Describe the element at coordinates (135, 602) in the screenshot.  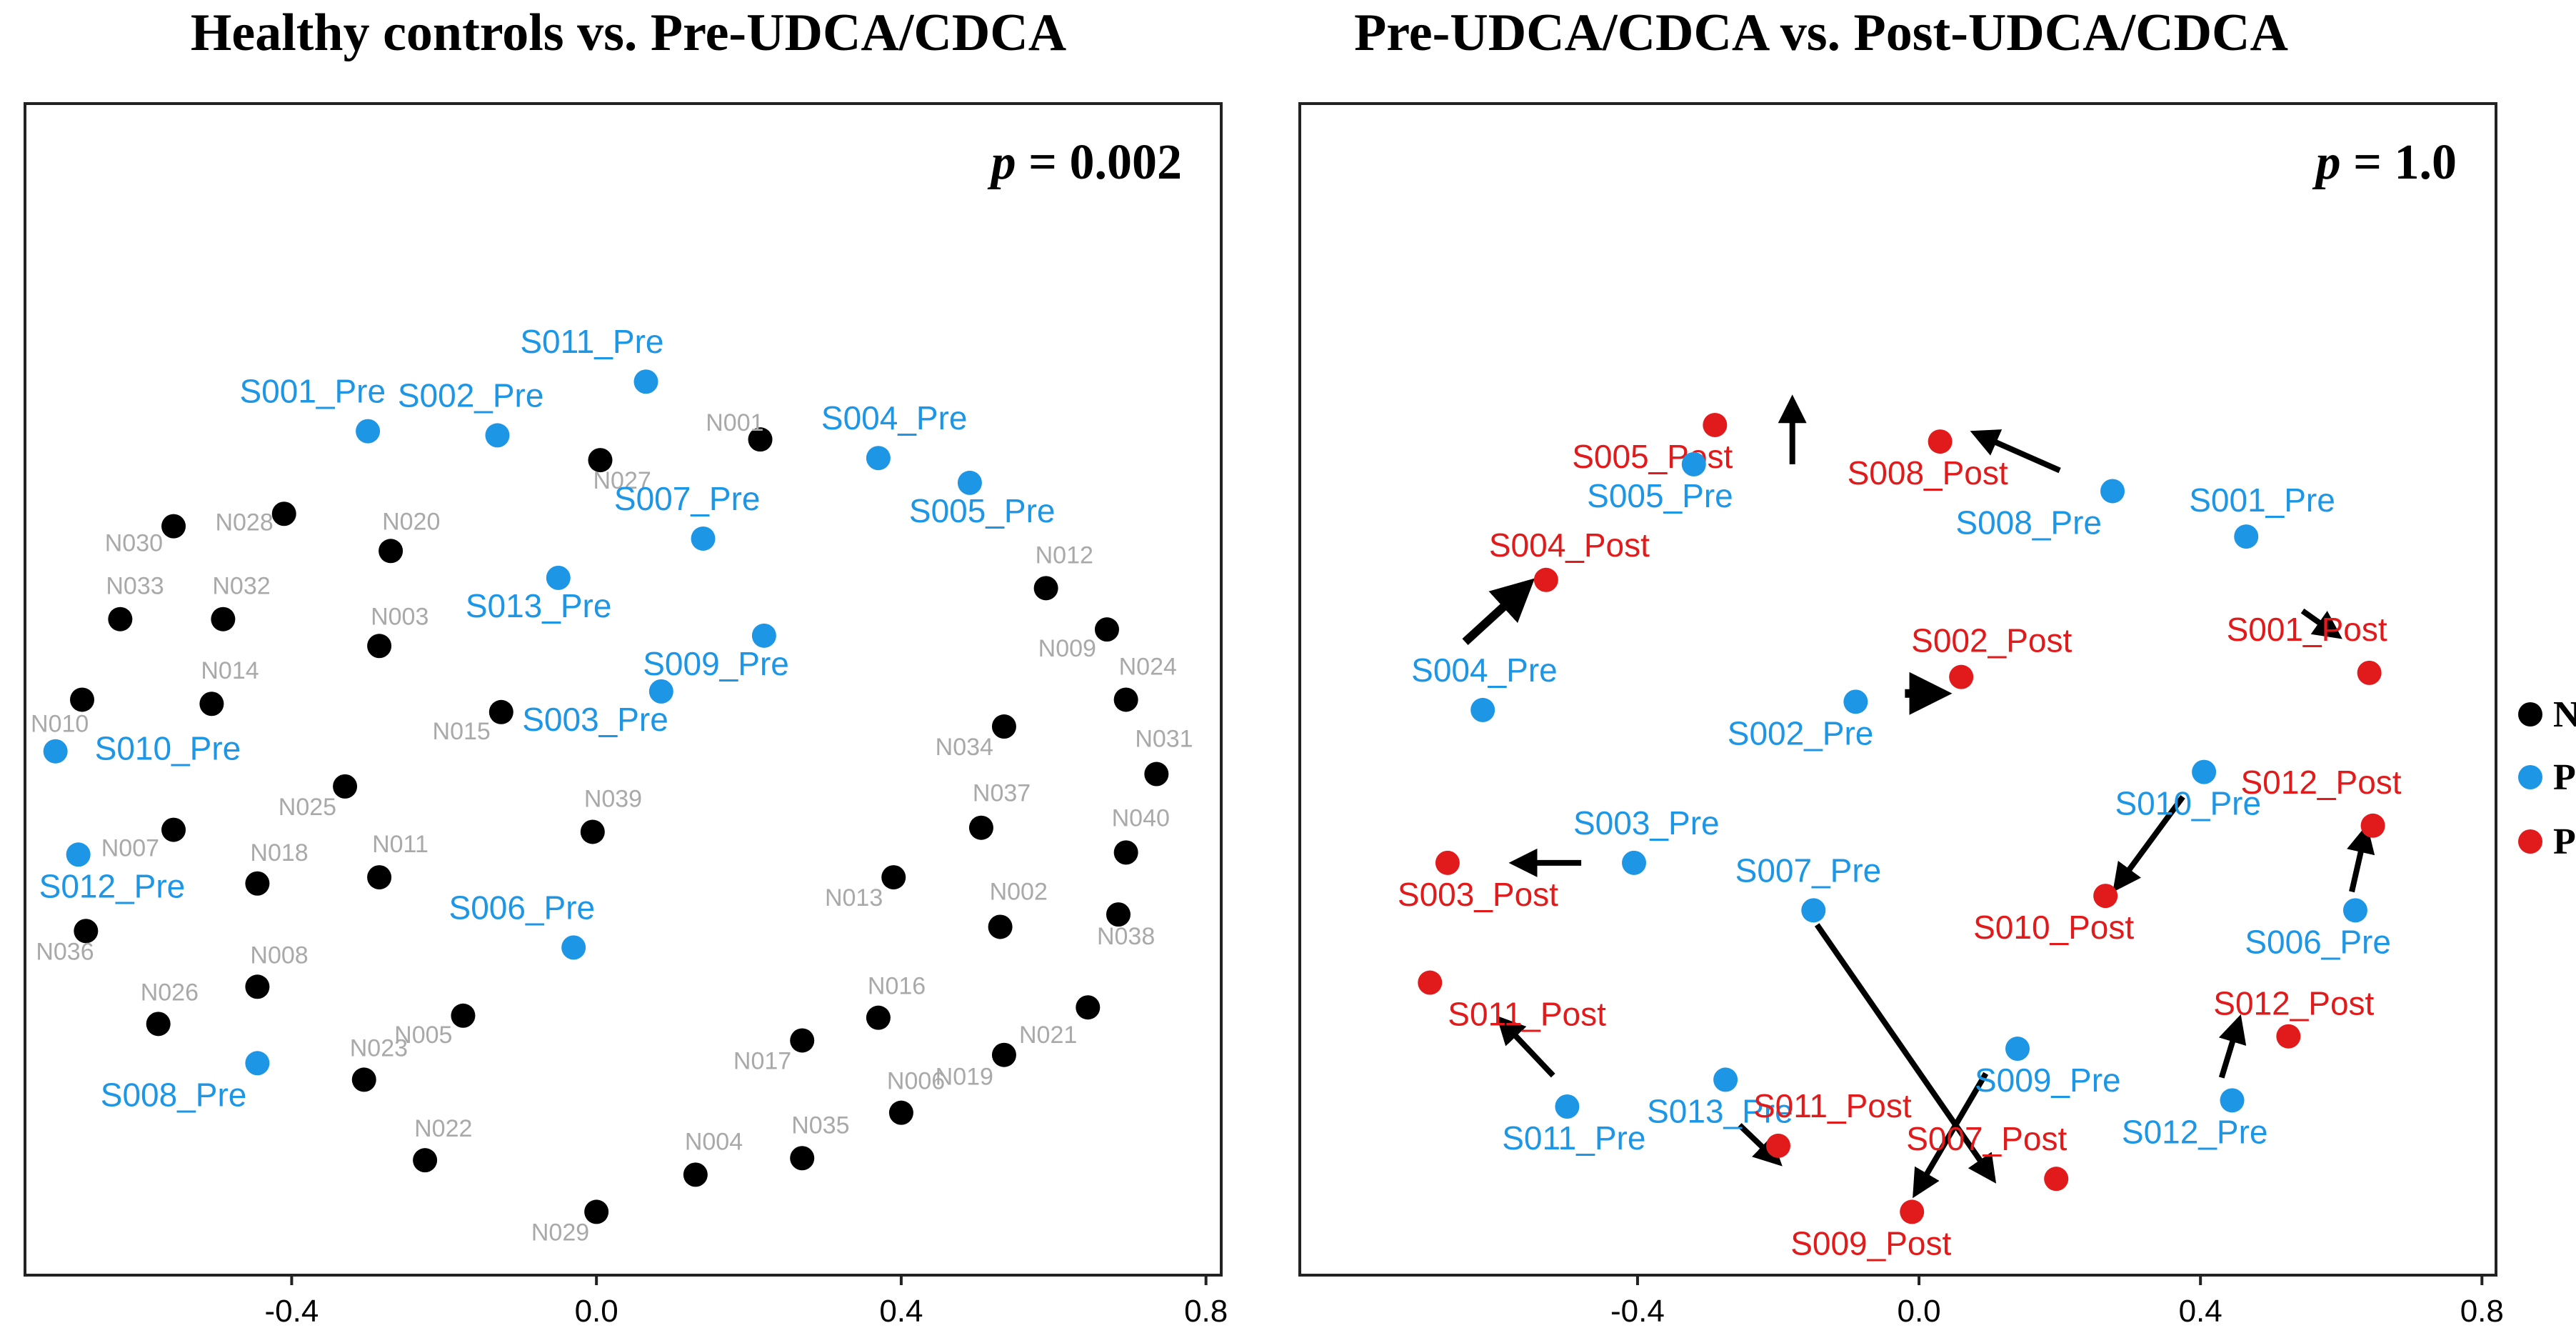
I see `data-point: N033` at that location.